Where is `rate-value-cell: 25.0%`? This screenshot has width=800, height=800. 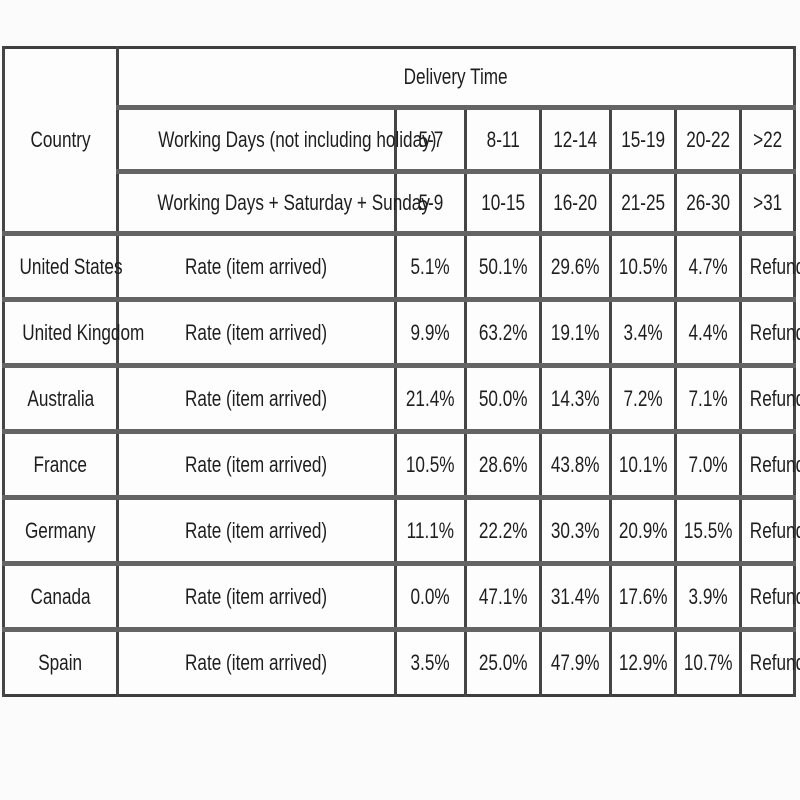 rate-value-cell: 25.0% is located at coordinates (503, 662).